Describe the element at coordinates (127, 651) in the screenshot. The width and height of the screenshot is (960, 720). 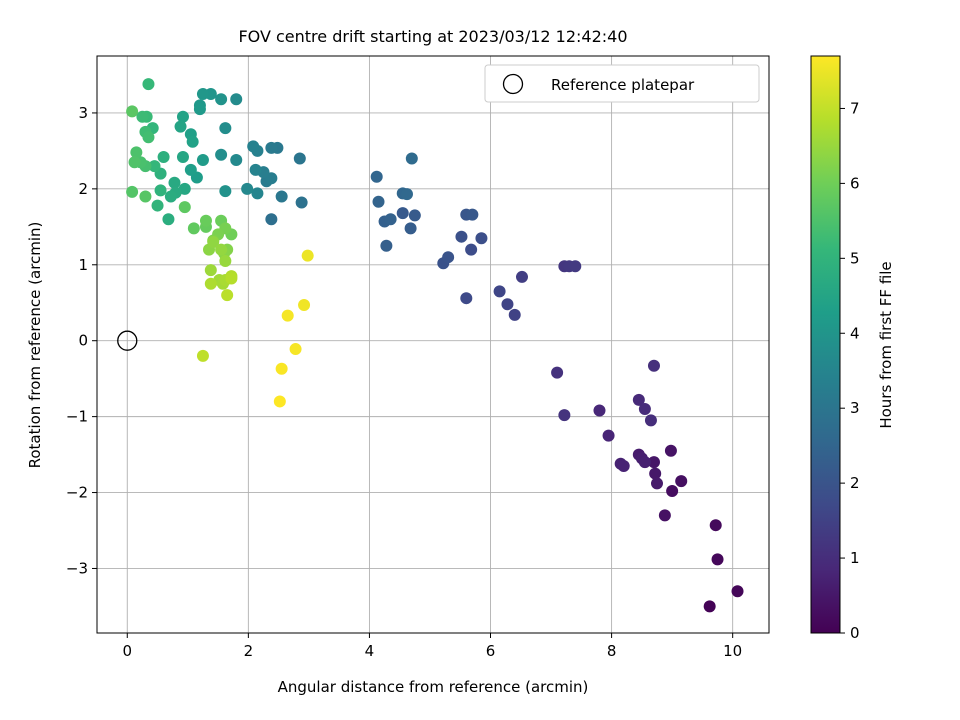
I see `x-tick-label: 0` at that location.